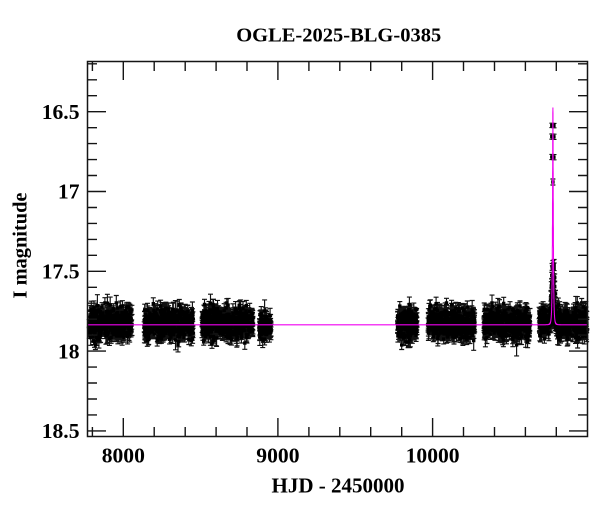 This screenshot has width=600, height=512. What do you see at coordinates (61, 431) in the screenshot?
I see `svg-text: 18.5` at bounding box center [61, 431].